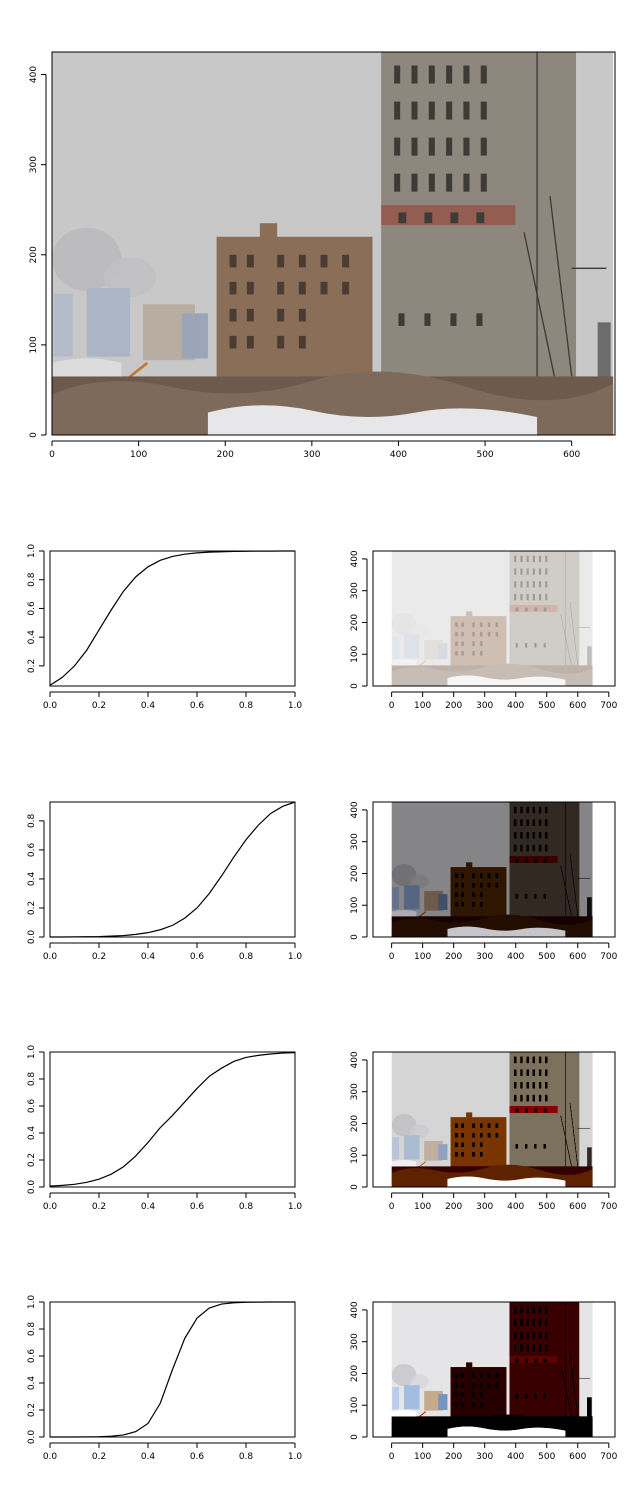  Describe the element at coordinates (173, 952) in the screenshot. I see `curve-2-x-axis: 0.0 0.2 0.4 0.6 0.8 1.0` at that location.